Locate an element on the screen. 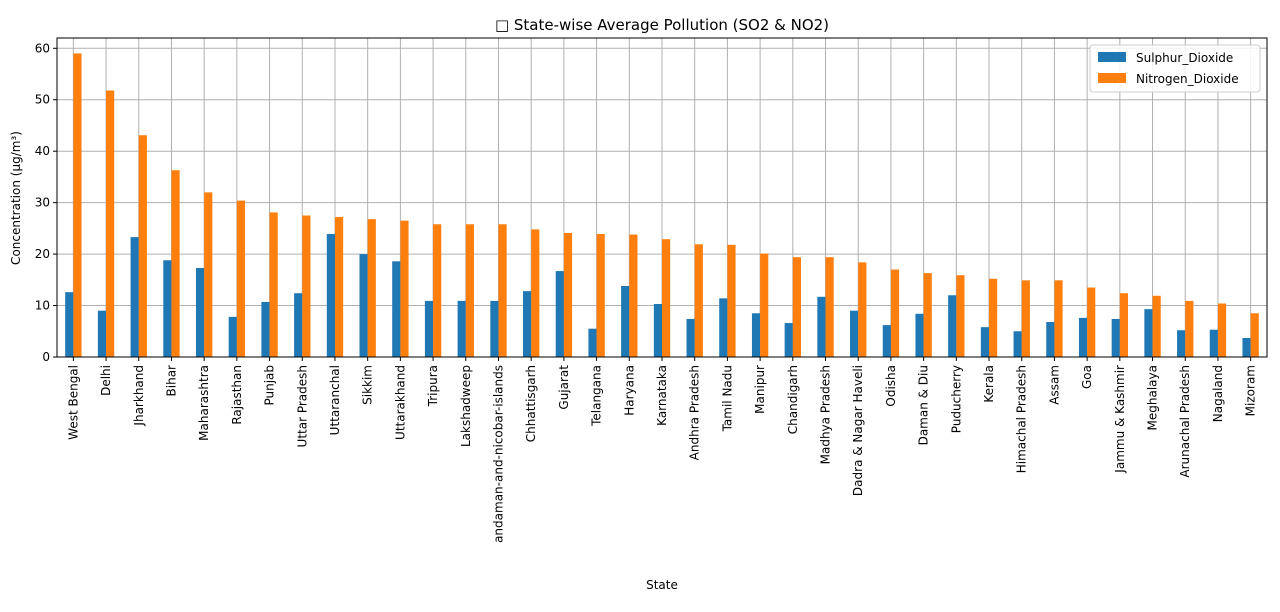 This screenshot has height=612, width=1280. x-tick-label: Uttarakhand is located at coordinates (400, 402).